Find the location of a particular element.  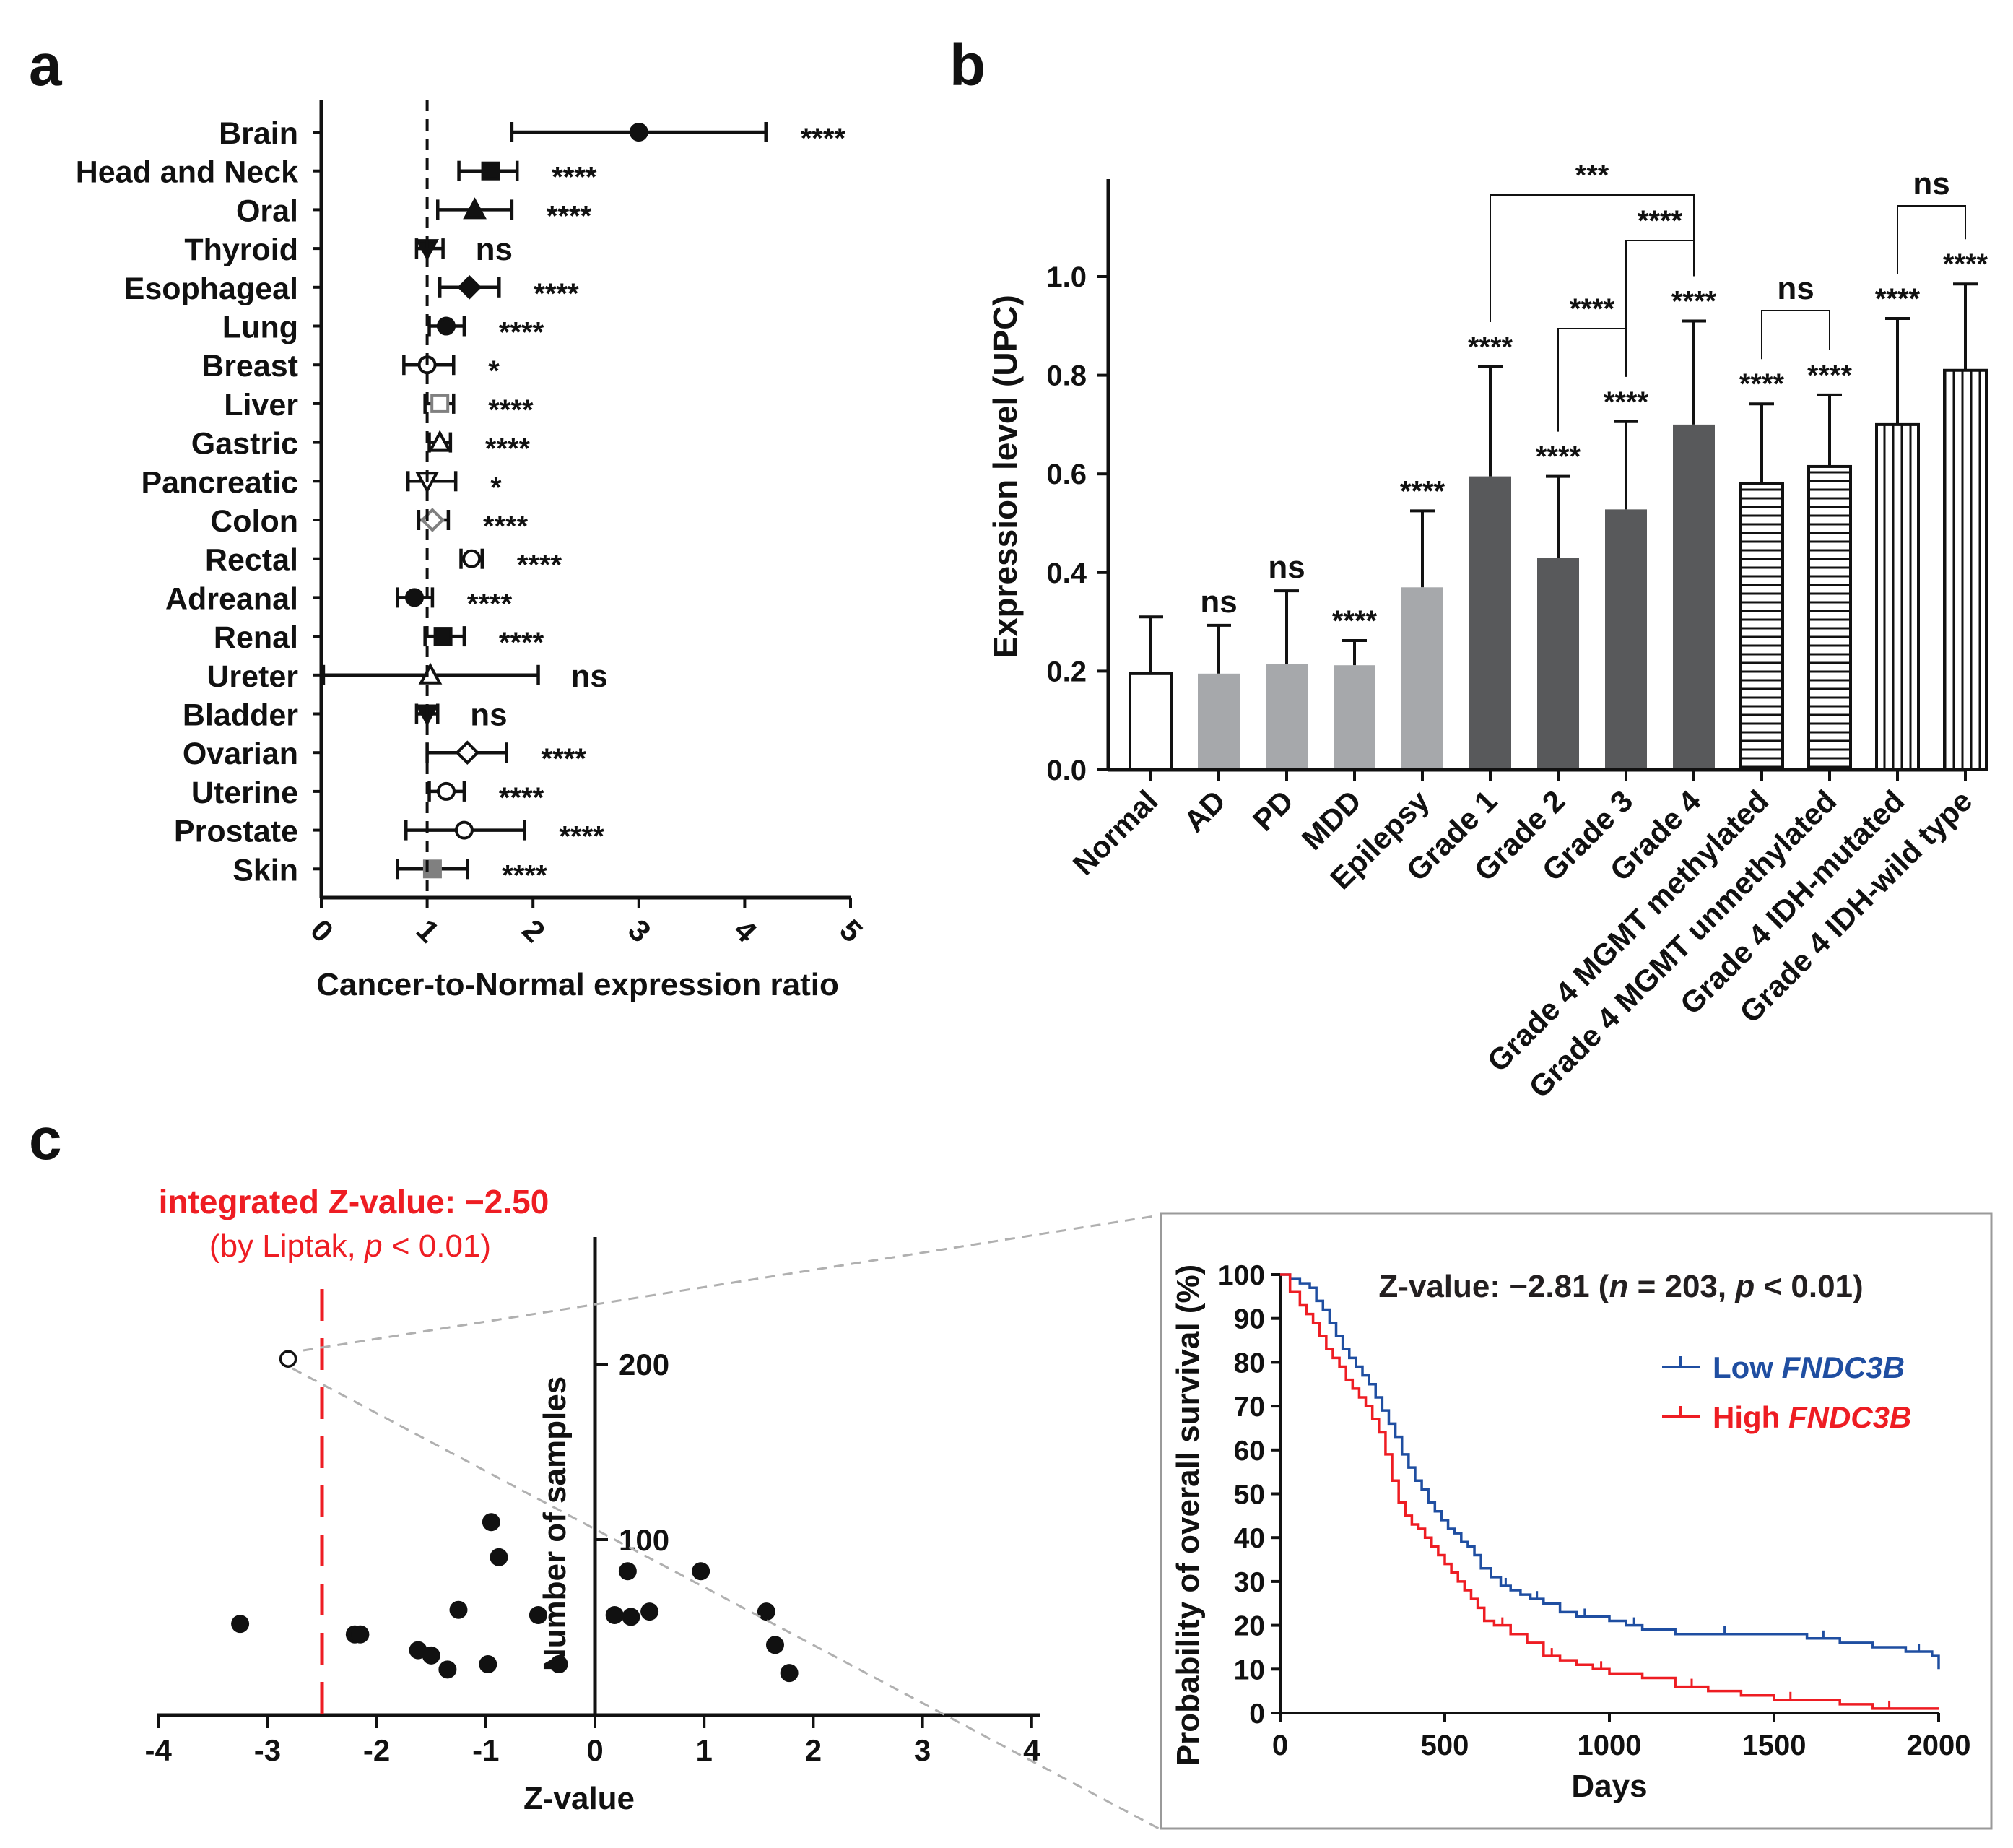

forest-row-label: Gastric is located at coordinates (244, 444).